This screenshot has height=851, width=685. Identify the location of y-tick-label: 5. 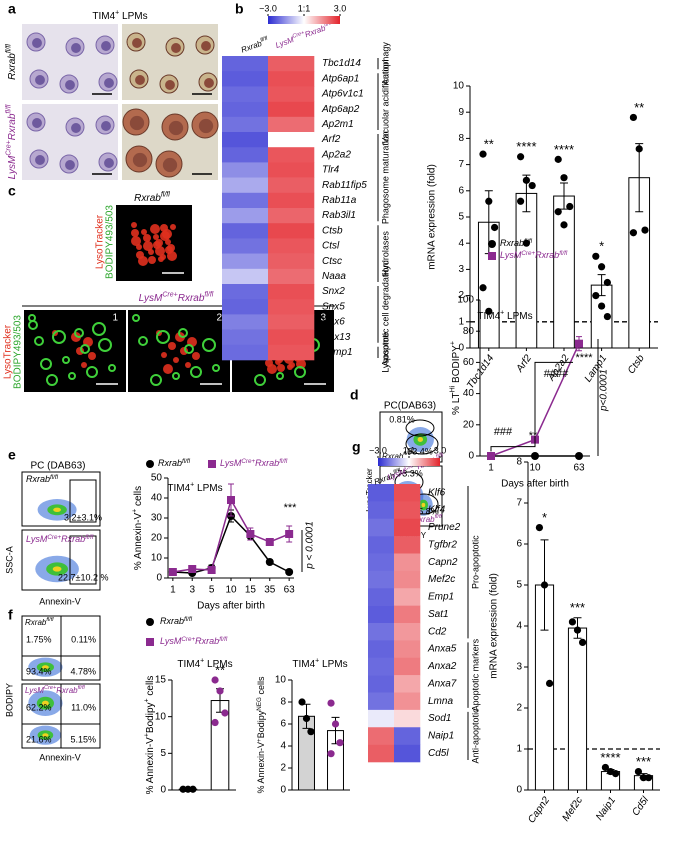
(163, 753).